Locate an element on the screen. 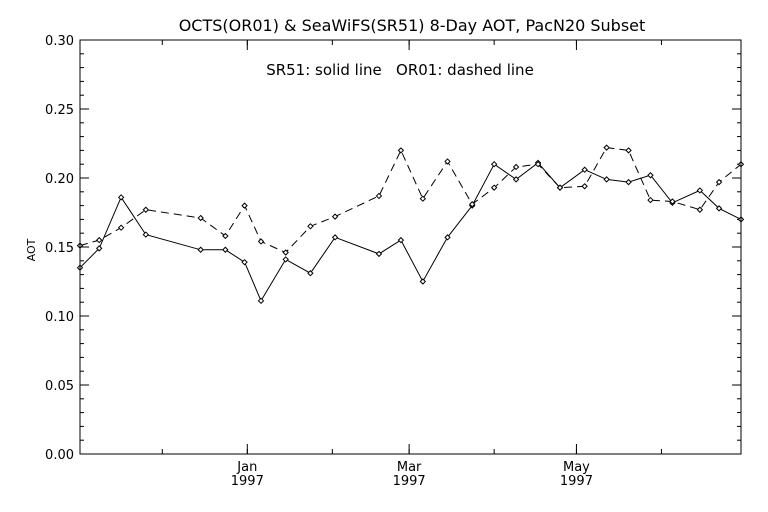 The width and height of the screenshot is (768, 512). y-tick-label: 0.30 is located at coordinates (59, 41).